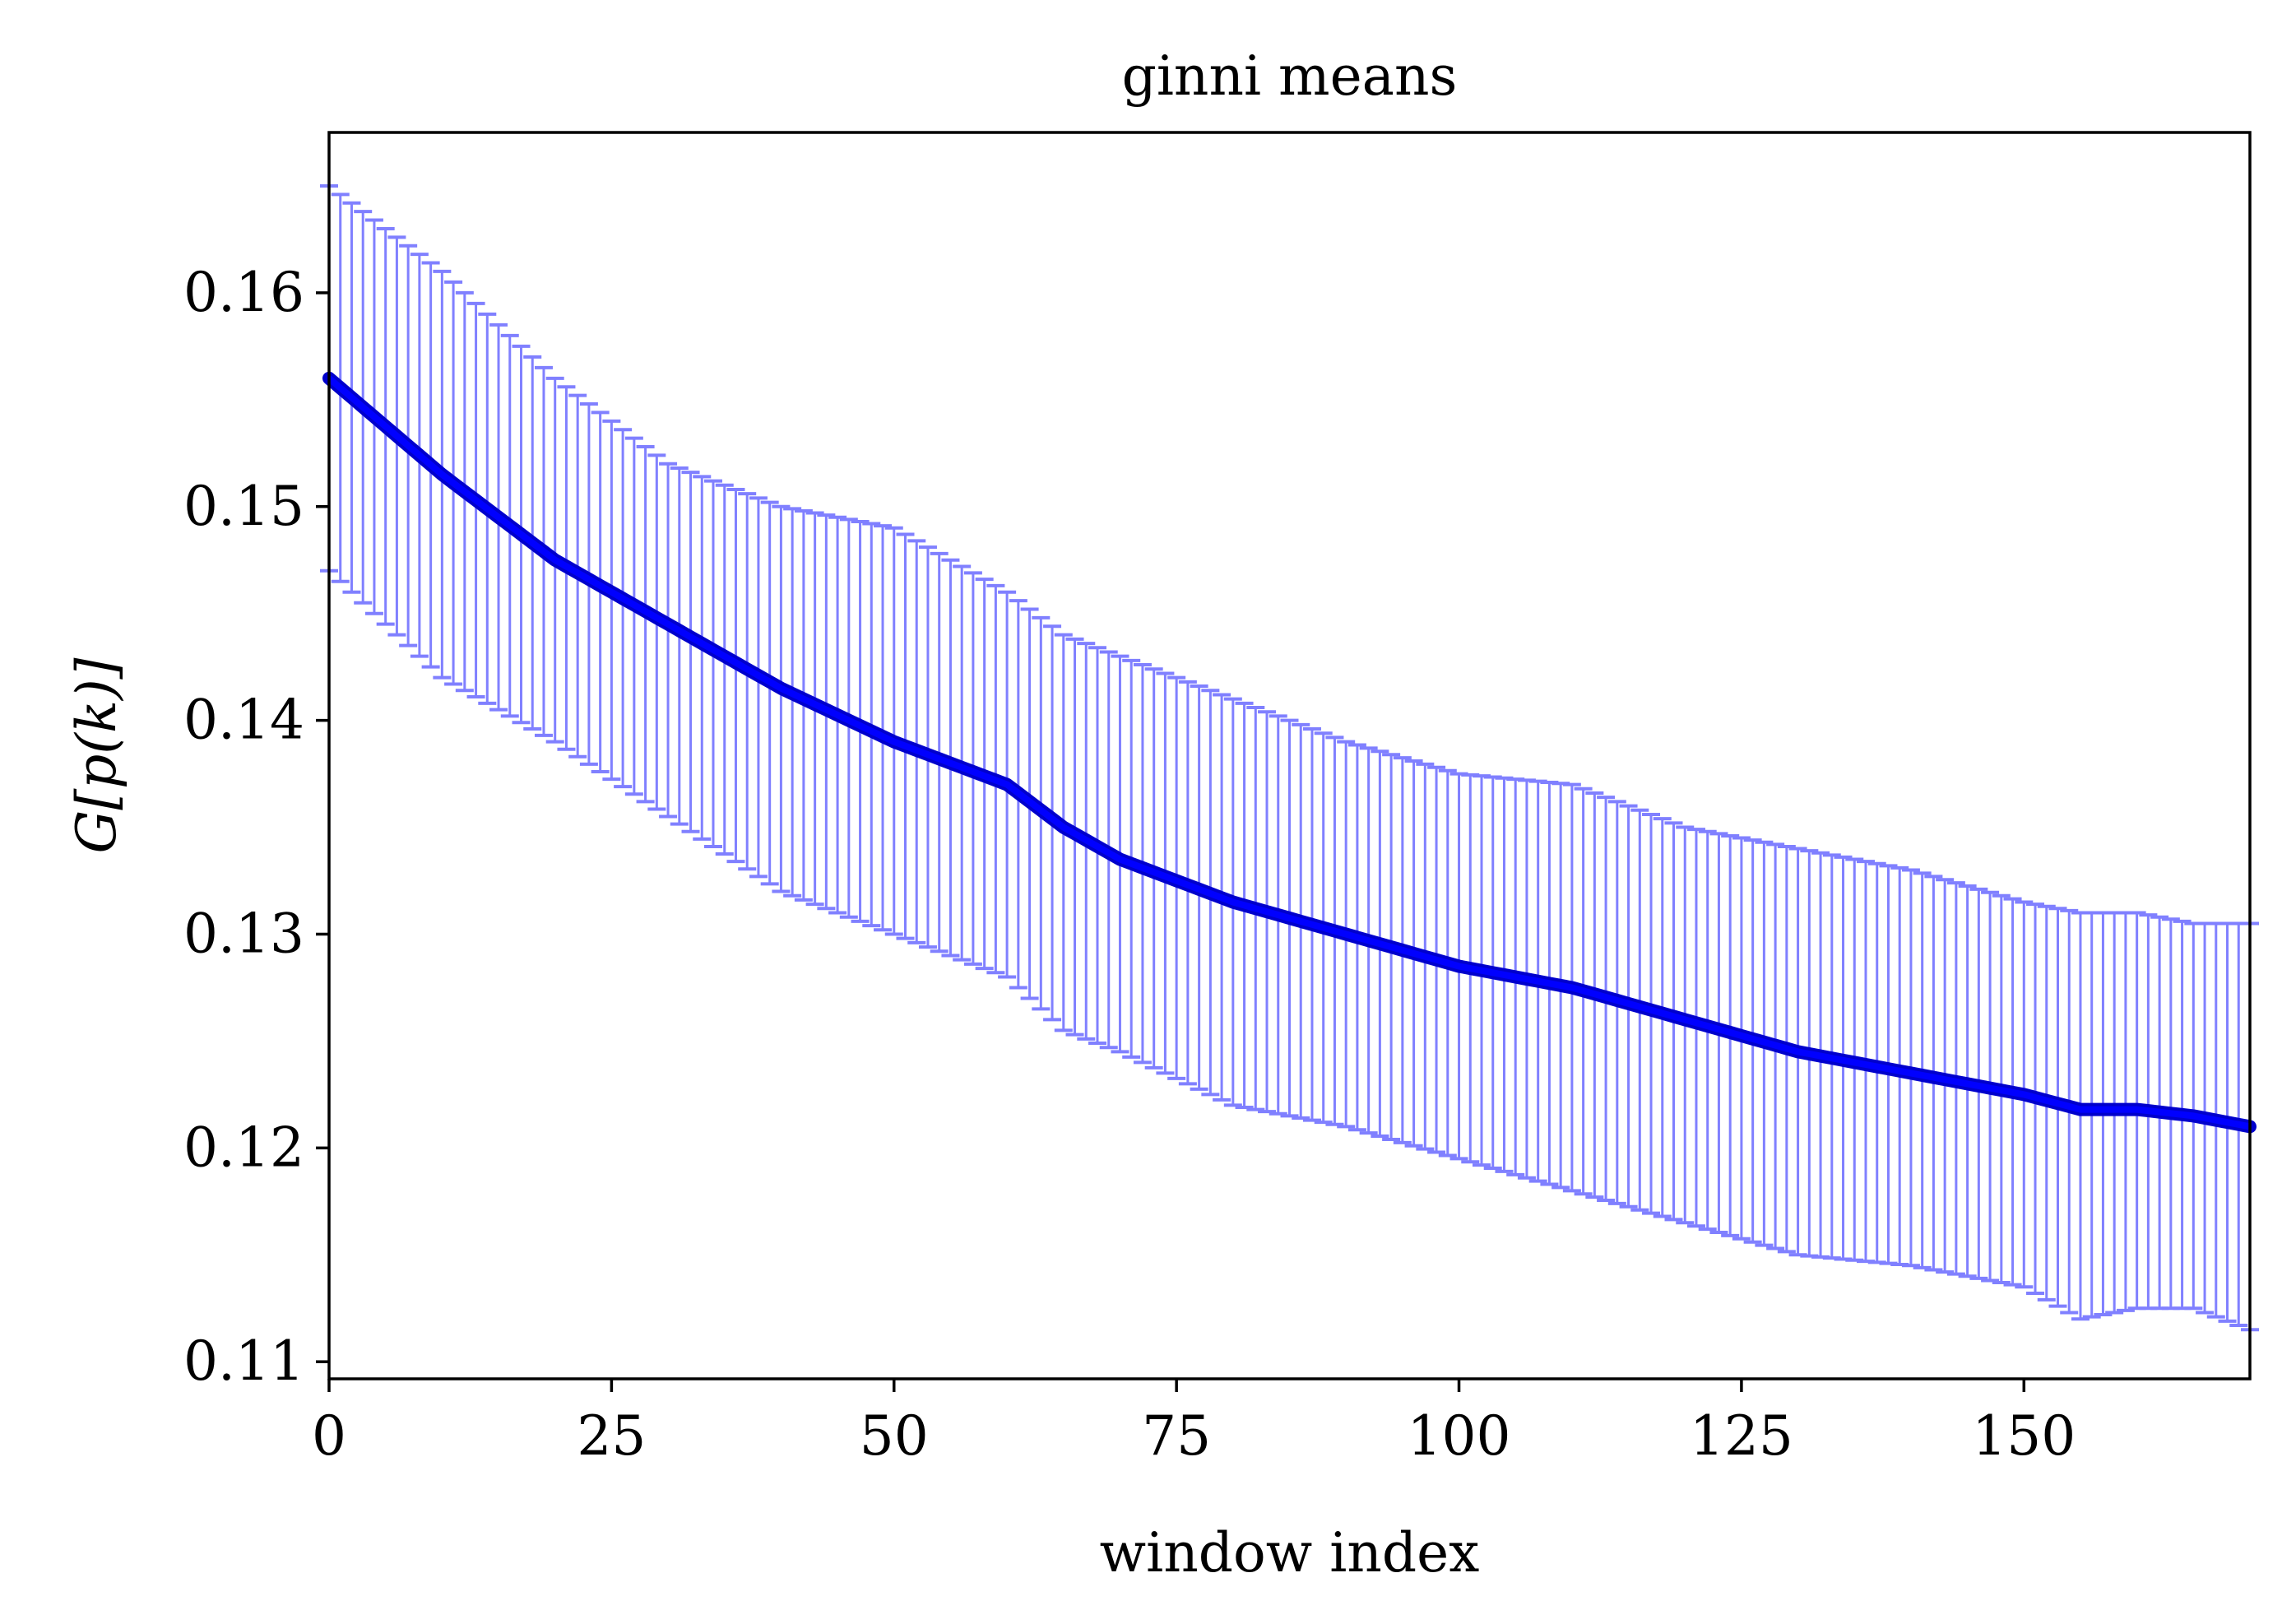 Image resolution: width=2282 pixels, height=1624 pixels. What do you see at coordinates (1459, 1436) in the screenshot?
I see `x-tick-label: 100` at bounding box center [1459, 1436].